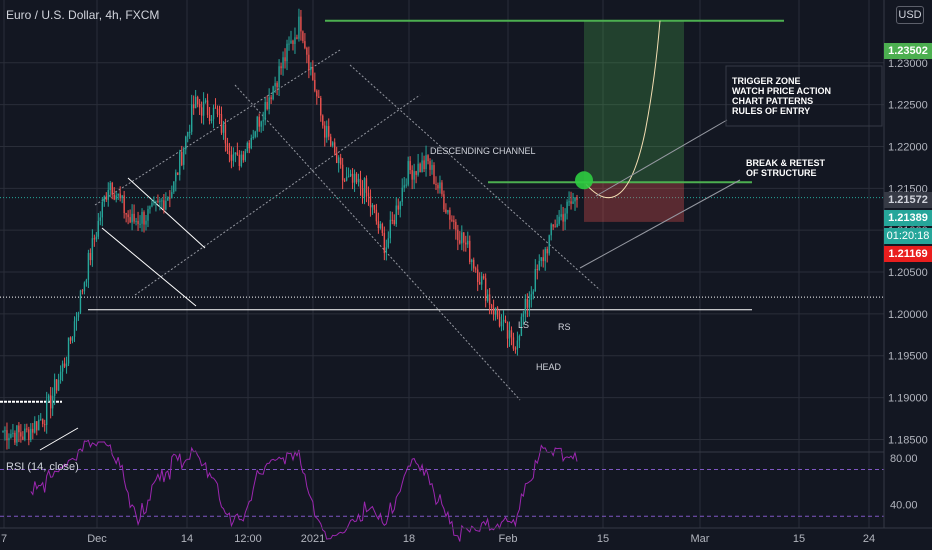 The height and width of the screenshot is (550, 932). Describe the element at coordinates (83, 15) in the screenshot. I see `chart-title: Euro / U.S. Dollar, 4h, FXCM` at that location.